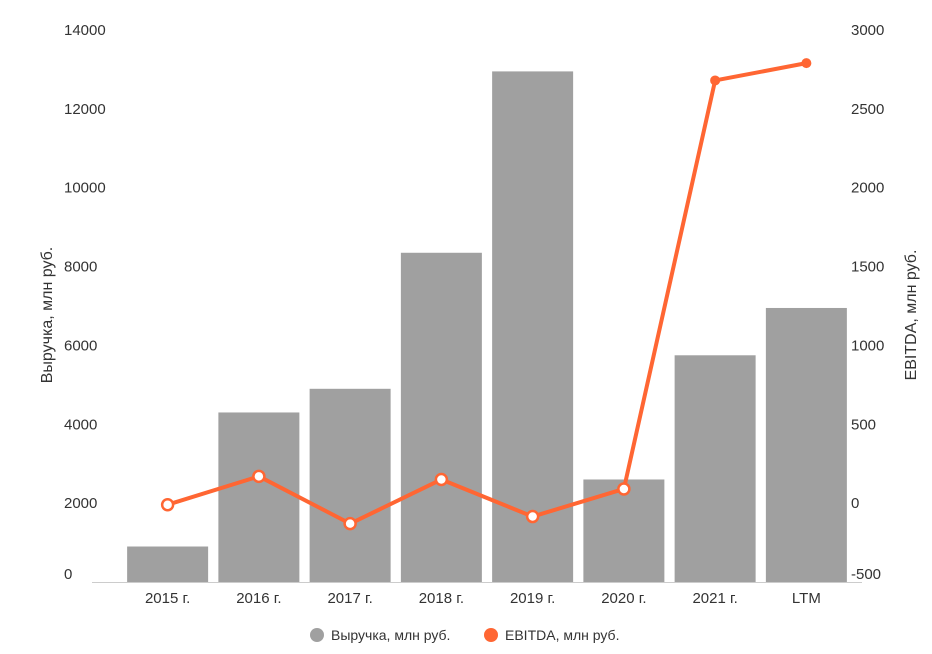  Describe the element at coordinates (80, 503) in the screenshot. I see `y-tick-label: 2000` at that location.